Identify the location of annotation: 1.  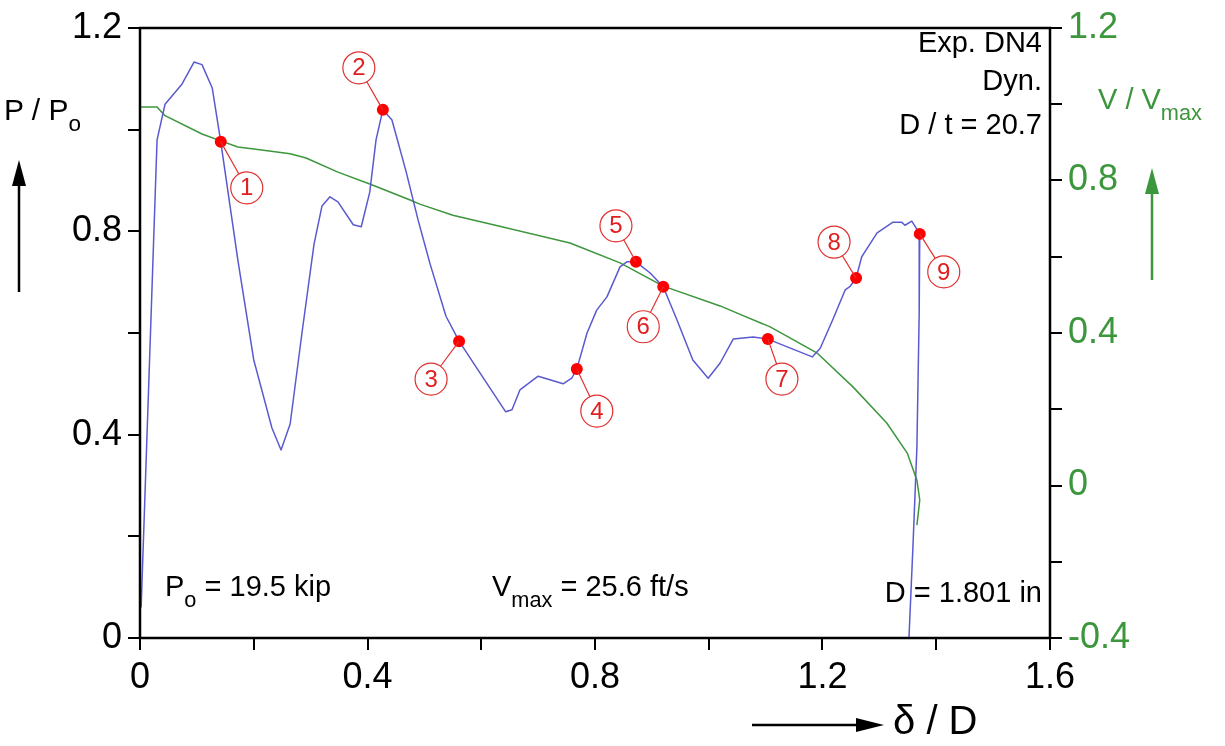
(247, 187).